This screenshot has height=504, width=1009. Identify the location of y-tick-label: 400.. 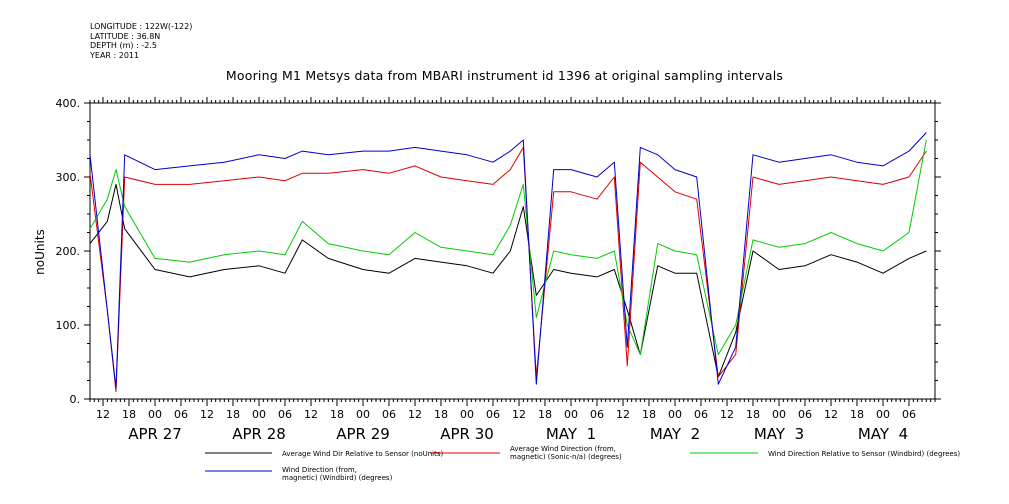
(68, 103).